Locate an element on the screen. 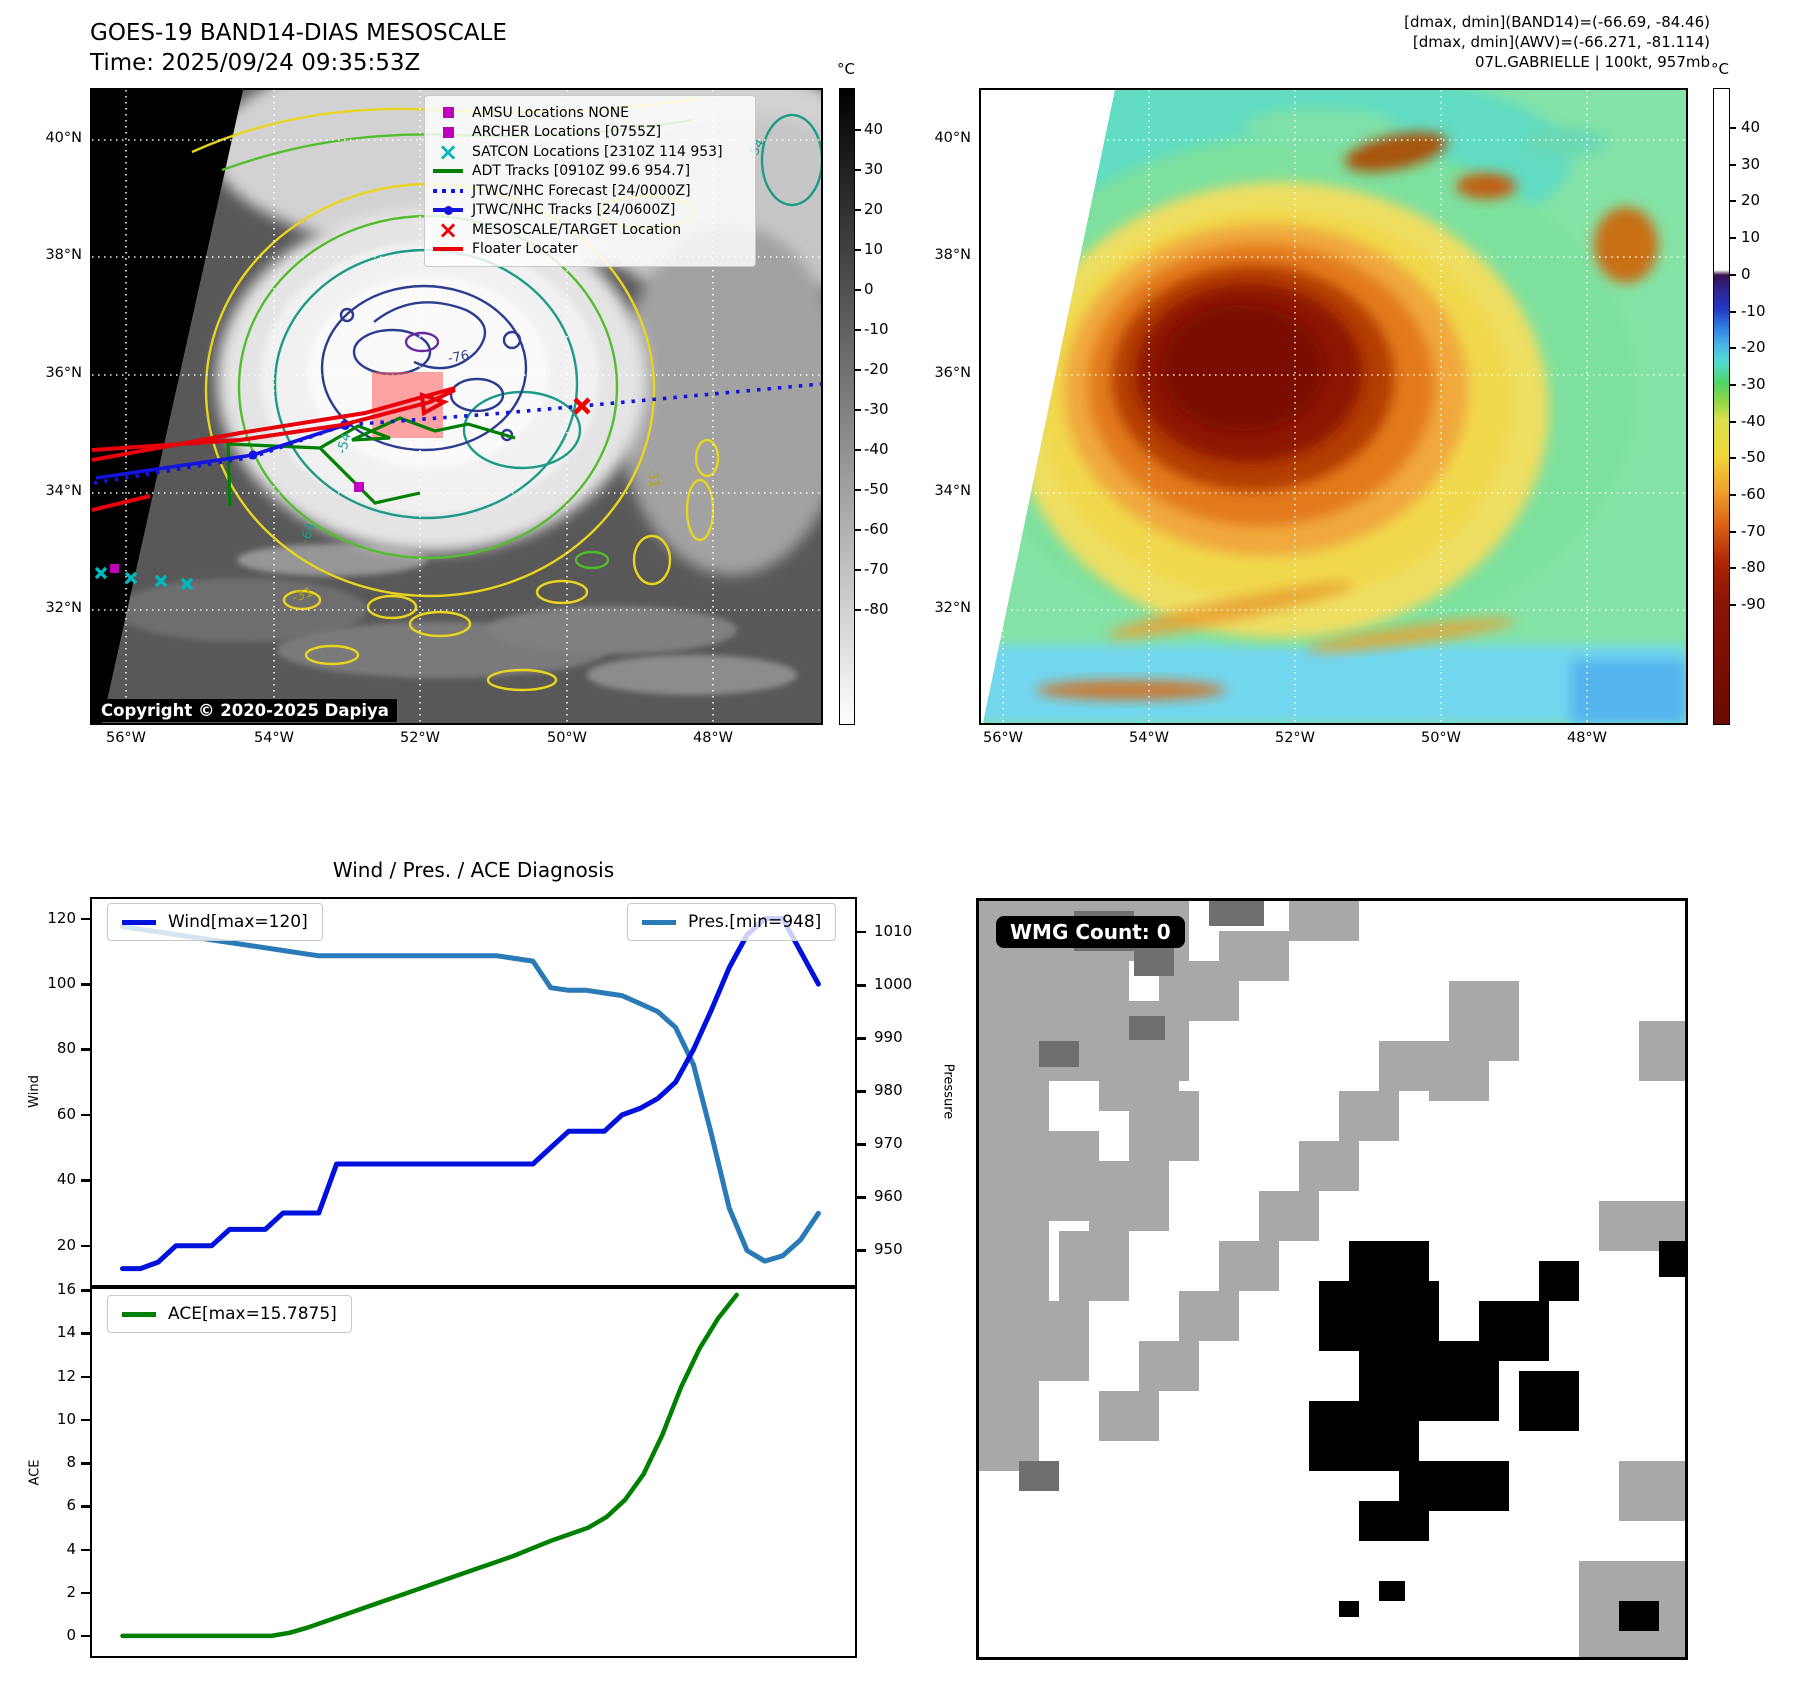 This screenshot has width=1797, height=1690. ir-colorbar-tick: -40 is located at coordinates (876, 449).